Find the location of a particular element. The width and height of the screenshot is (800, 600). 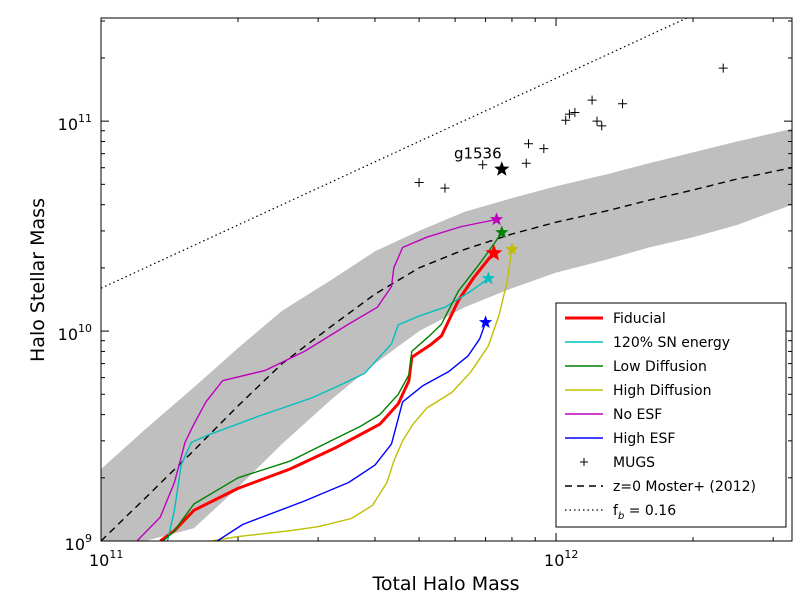

series-endpoint-star-high-esf is located at coordinates (485, 321).